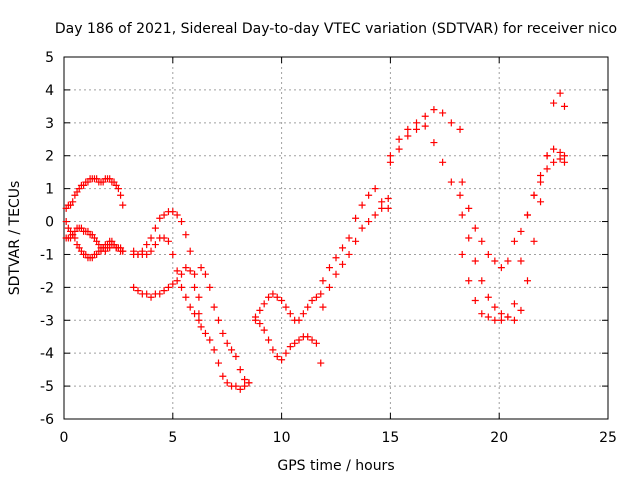  Describe the element at coordinates (608, 438) in the screenshot. I see `x-tick-label: 25` at that location.